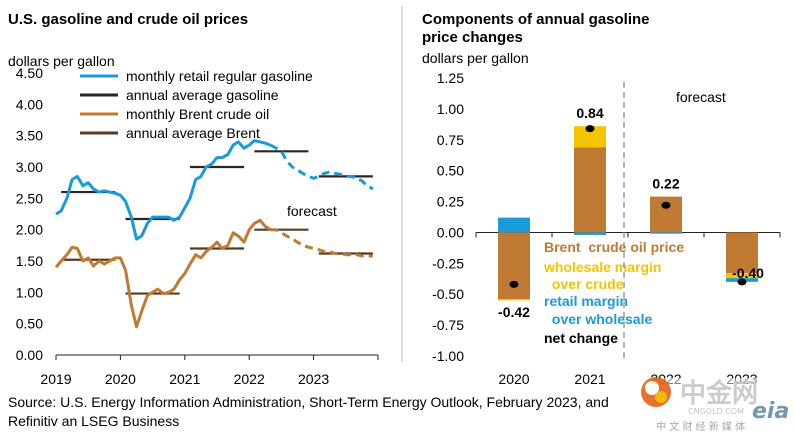 Image resolution: width=795 pixels, height=442 pixels. What do you see at coordinates (450, 171) in the screenshot?
I see `right-y-tick-label: 0.50` at bounding box center [450, 171].